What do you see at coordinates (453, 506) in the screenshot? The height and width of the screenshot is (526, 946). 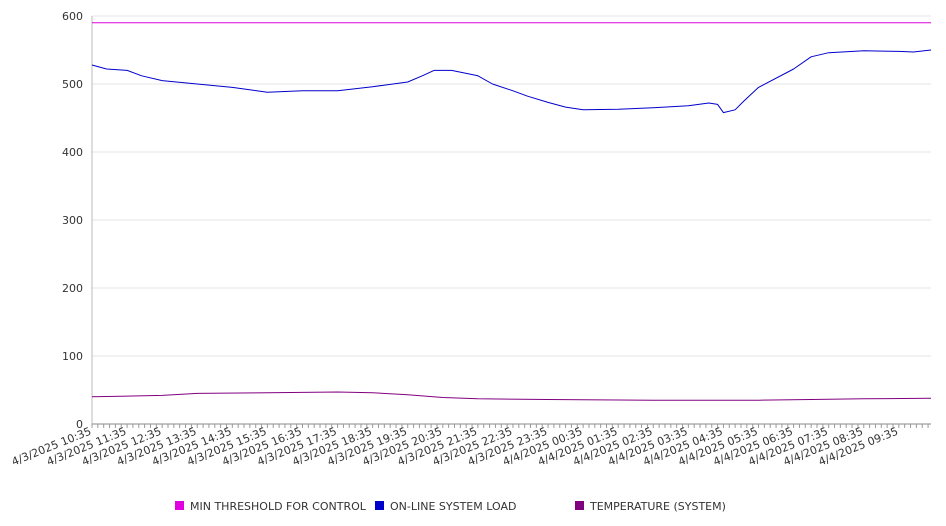 I see `legend-label: ON-LINE SYSTEM LOAD` at bounding box center [453, 506].